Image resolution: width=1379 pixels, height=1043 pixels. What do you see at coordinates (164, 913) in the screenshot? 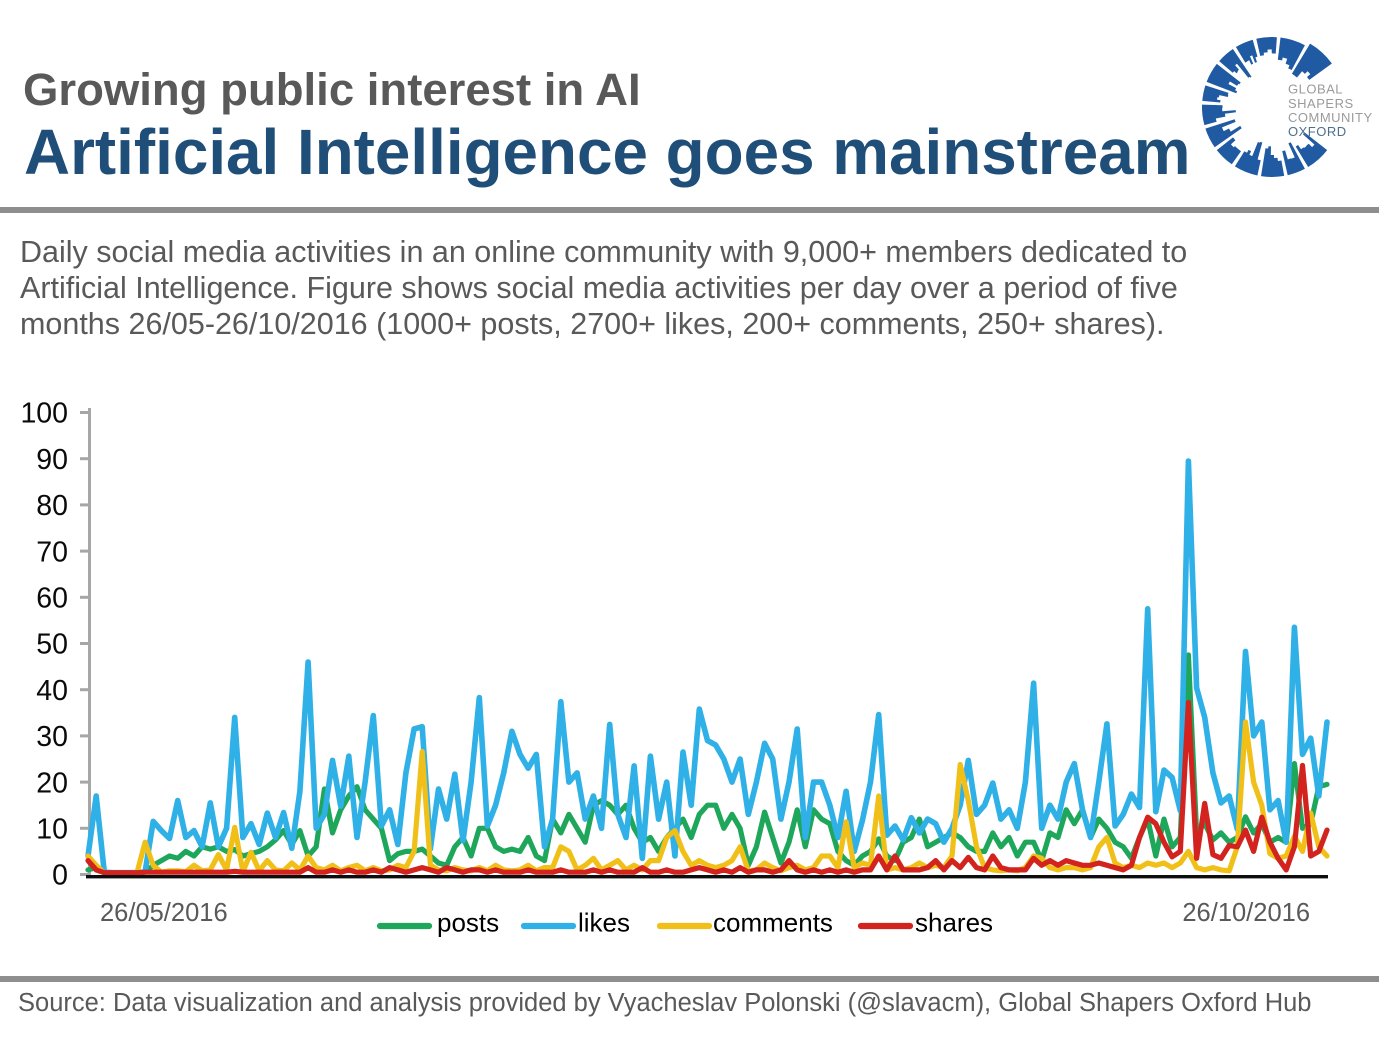
I see `svg-text: 26/05/2016` at bounding box center [164, 913].